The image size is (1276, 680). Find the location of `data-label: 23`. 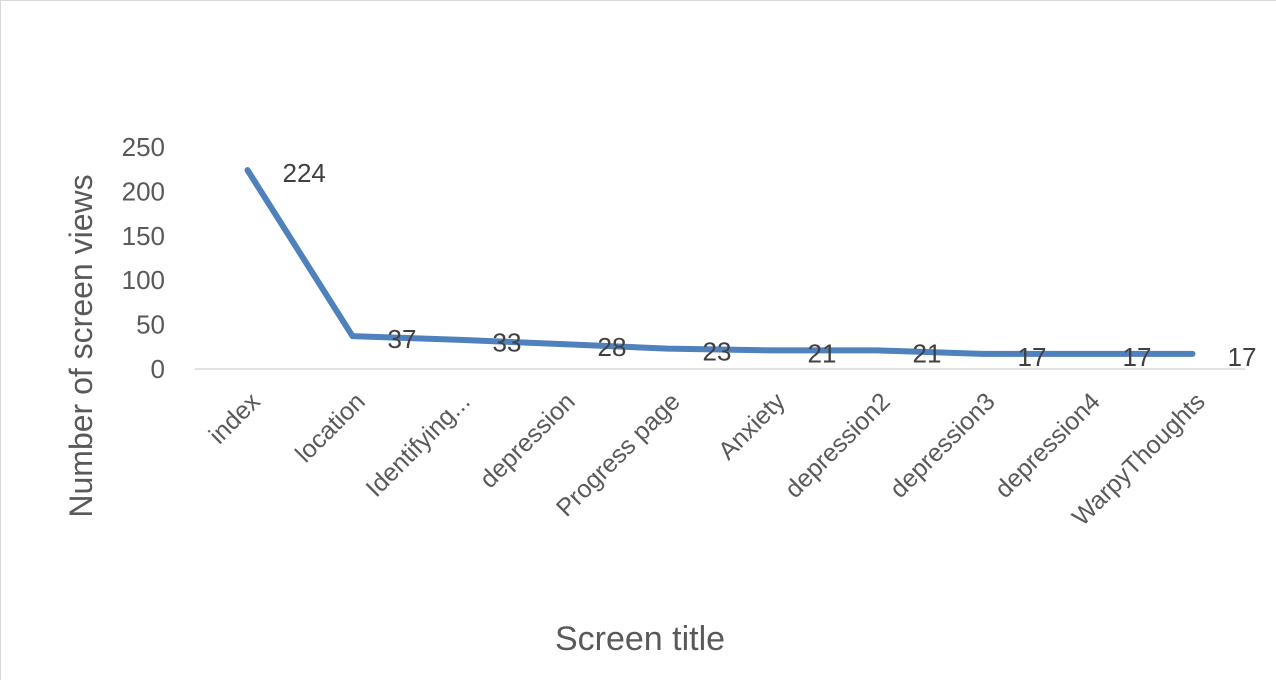

data-label: 23 is located at coordinates (717, 352).